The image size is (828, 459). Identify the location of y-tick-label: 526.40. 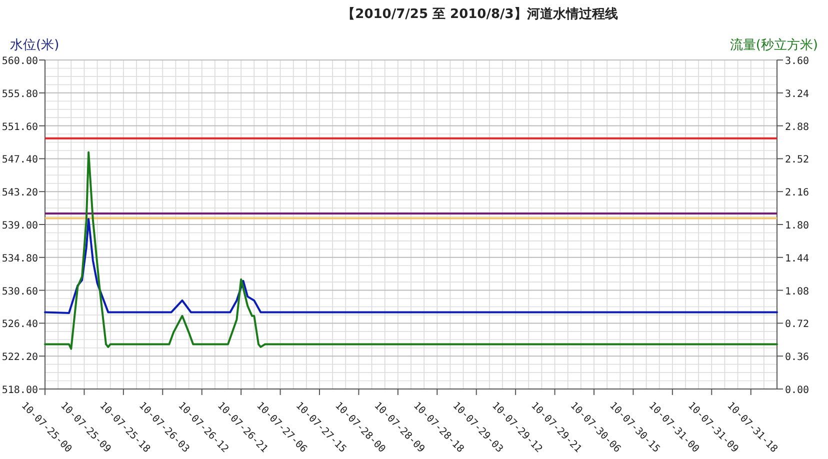
(20, 324).